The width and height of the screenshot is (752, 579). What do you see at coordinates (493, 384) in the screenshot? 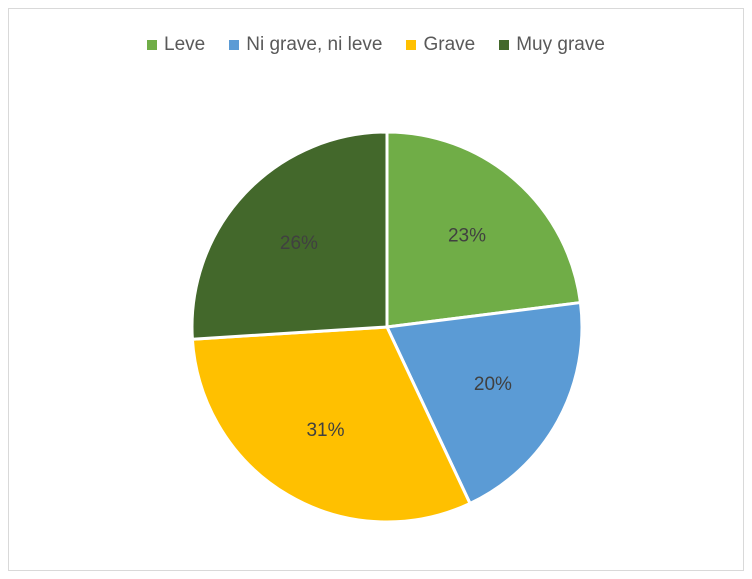
I see `data-label-ni-grave-ni-leve: 20%` at bounding box center [493, 384].